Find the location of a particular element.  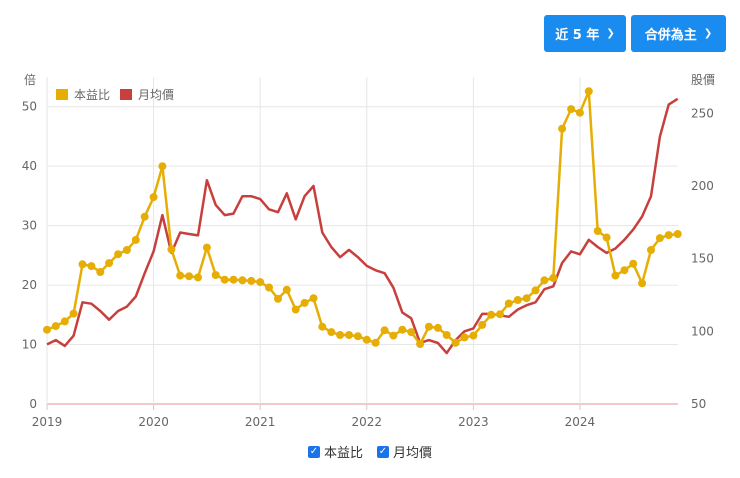

legend-pe-swatch is located at coordinates (62, 94).